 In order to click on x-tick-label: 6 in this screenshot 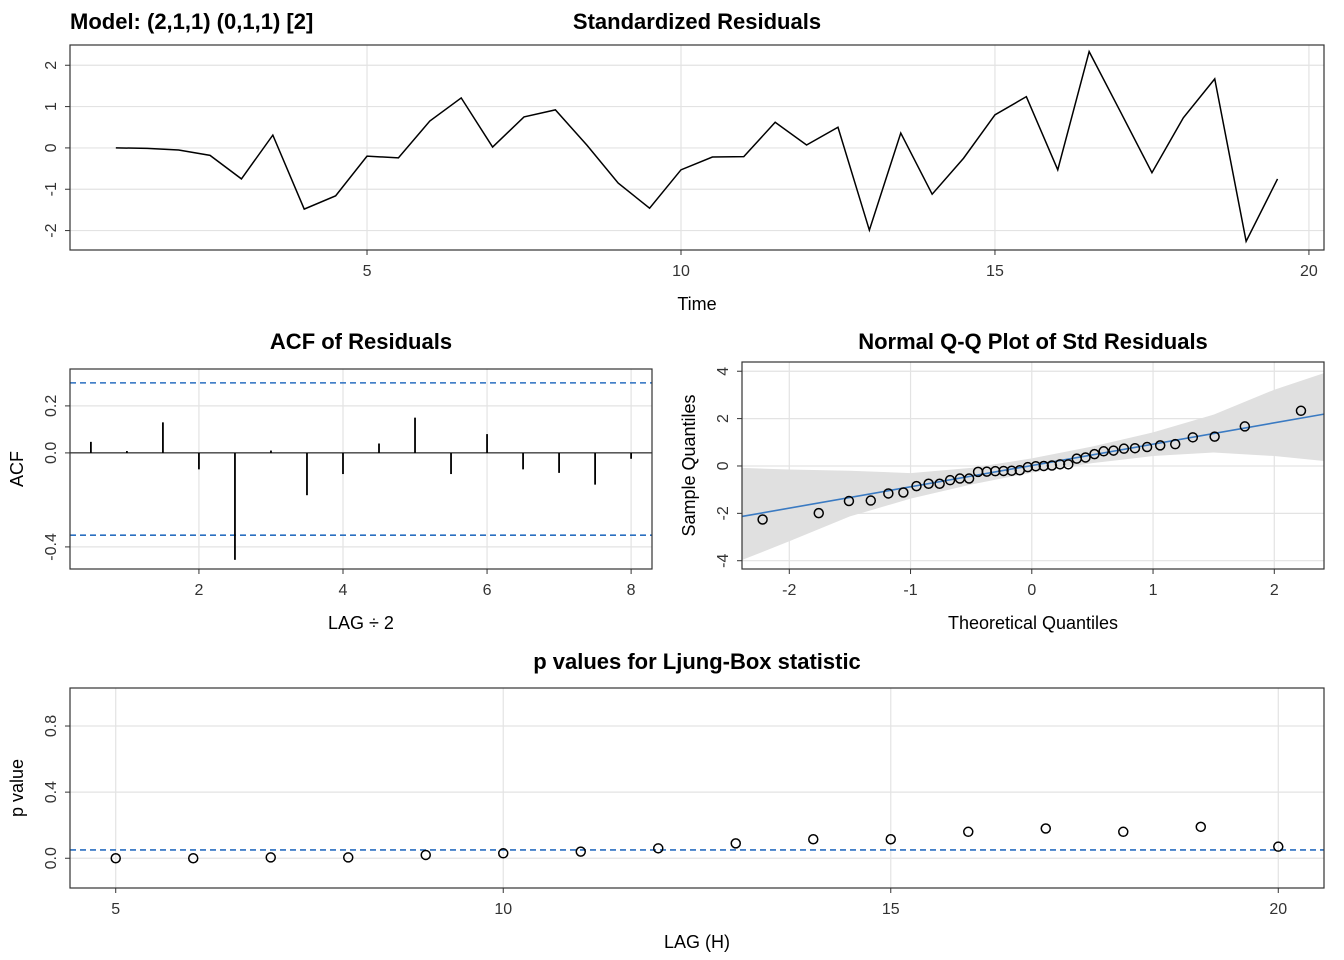, I will do `click(487, 590)`.